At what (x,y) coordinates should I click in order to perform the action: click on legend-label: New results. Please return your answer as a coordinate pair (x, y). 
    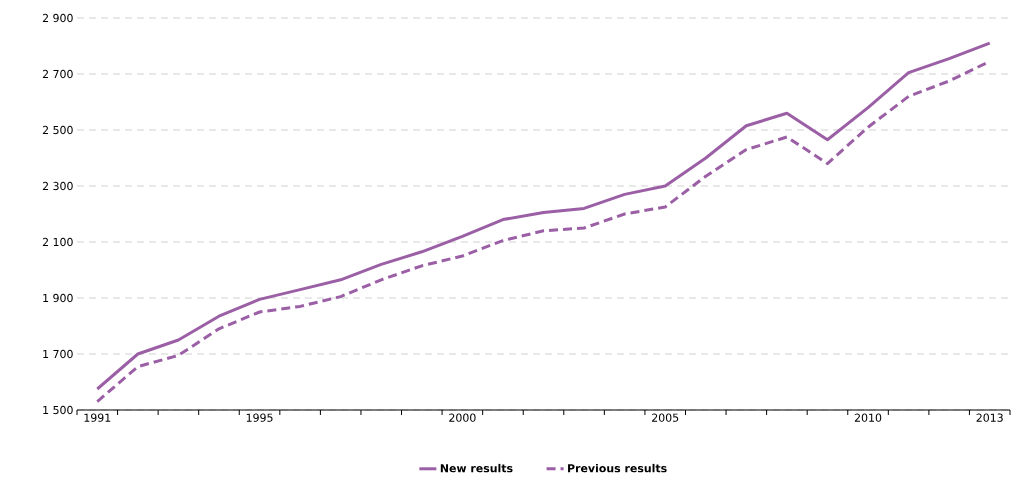
    Looking at the image, I should click on (476, 468).